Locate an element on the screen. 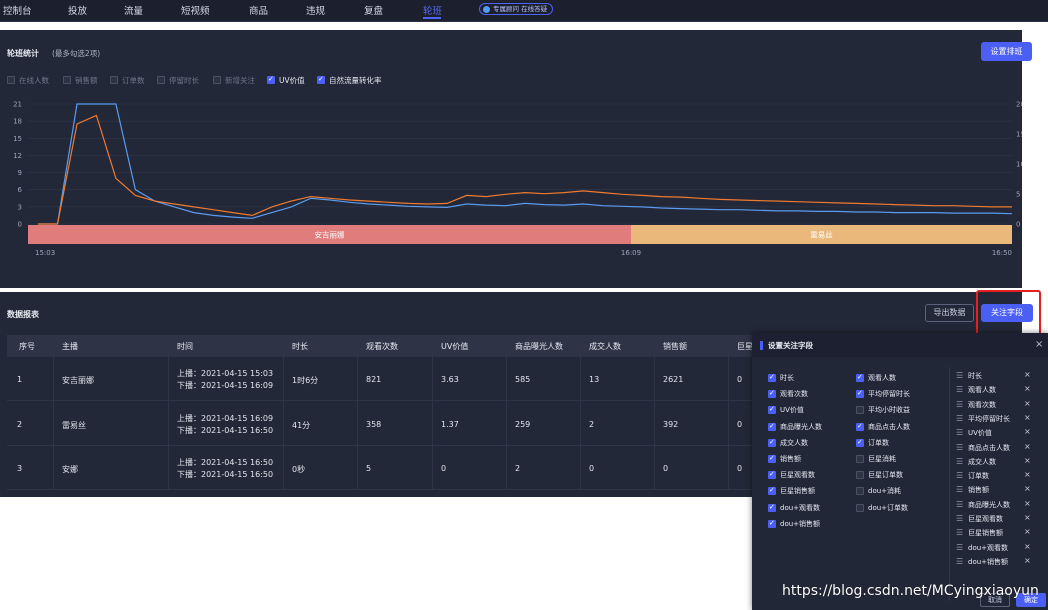  nav-ads: 投放 is located at coordinates (78, 11).